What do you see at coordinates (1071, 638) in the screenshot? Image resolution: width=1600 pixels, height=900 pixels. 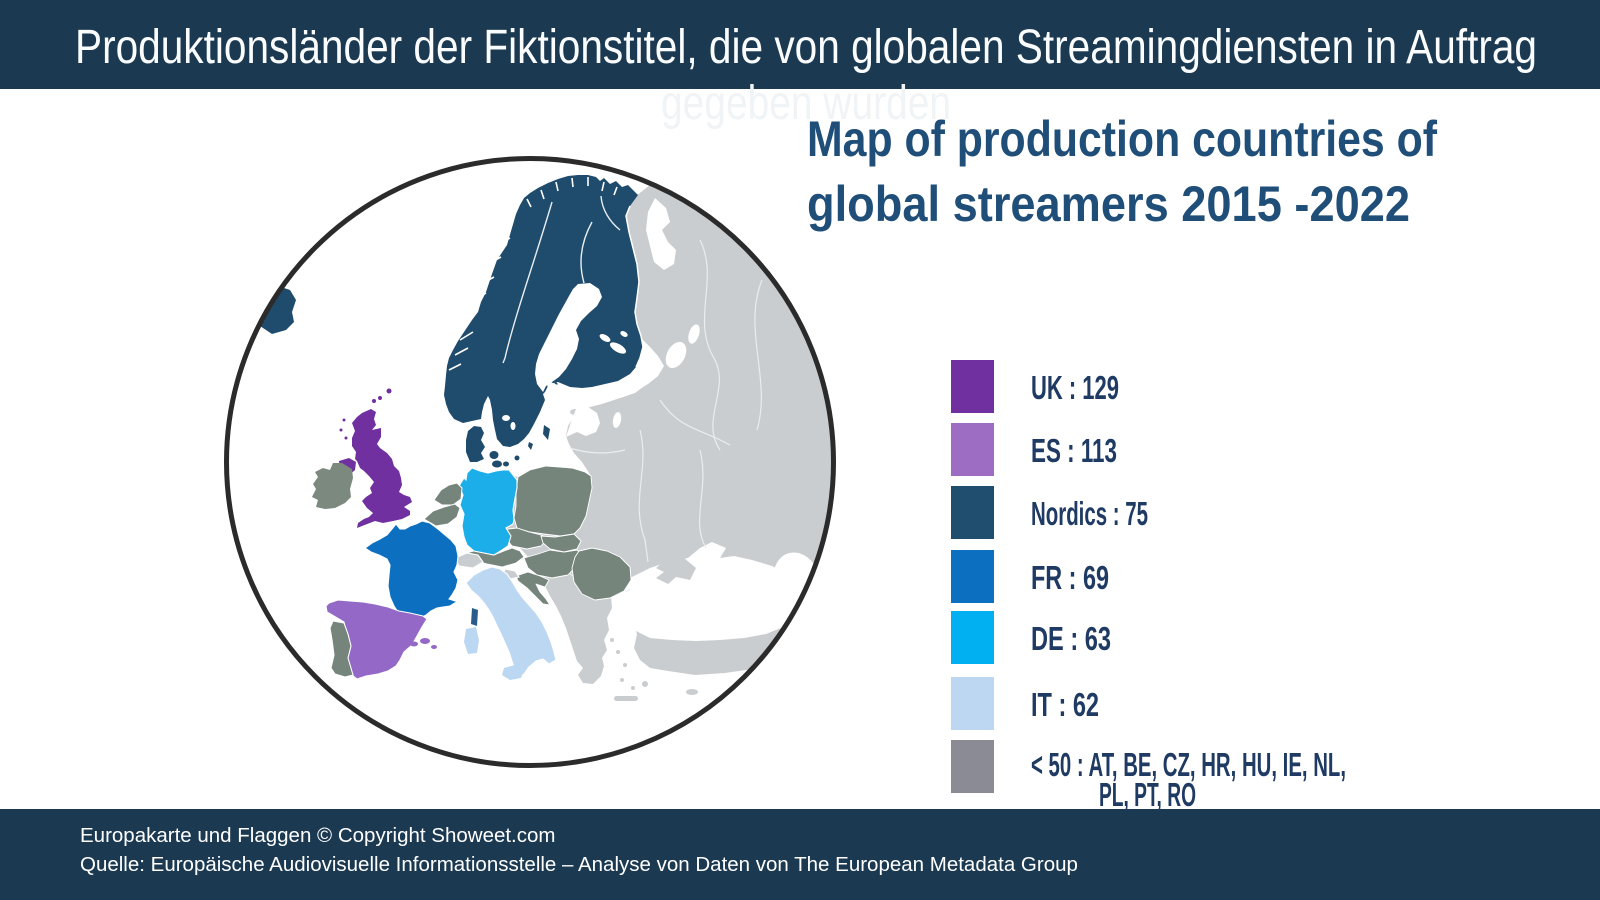 I see `svg-text: DE : 63` at bounding box center [1071, 638].